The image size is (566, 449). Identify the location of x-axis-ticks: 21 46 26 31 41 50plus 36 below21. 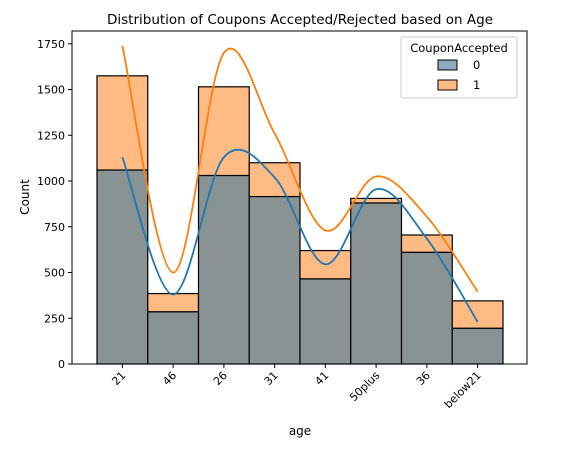
(296, 387).